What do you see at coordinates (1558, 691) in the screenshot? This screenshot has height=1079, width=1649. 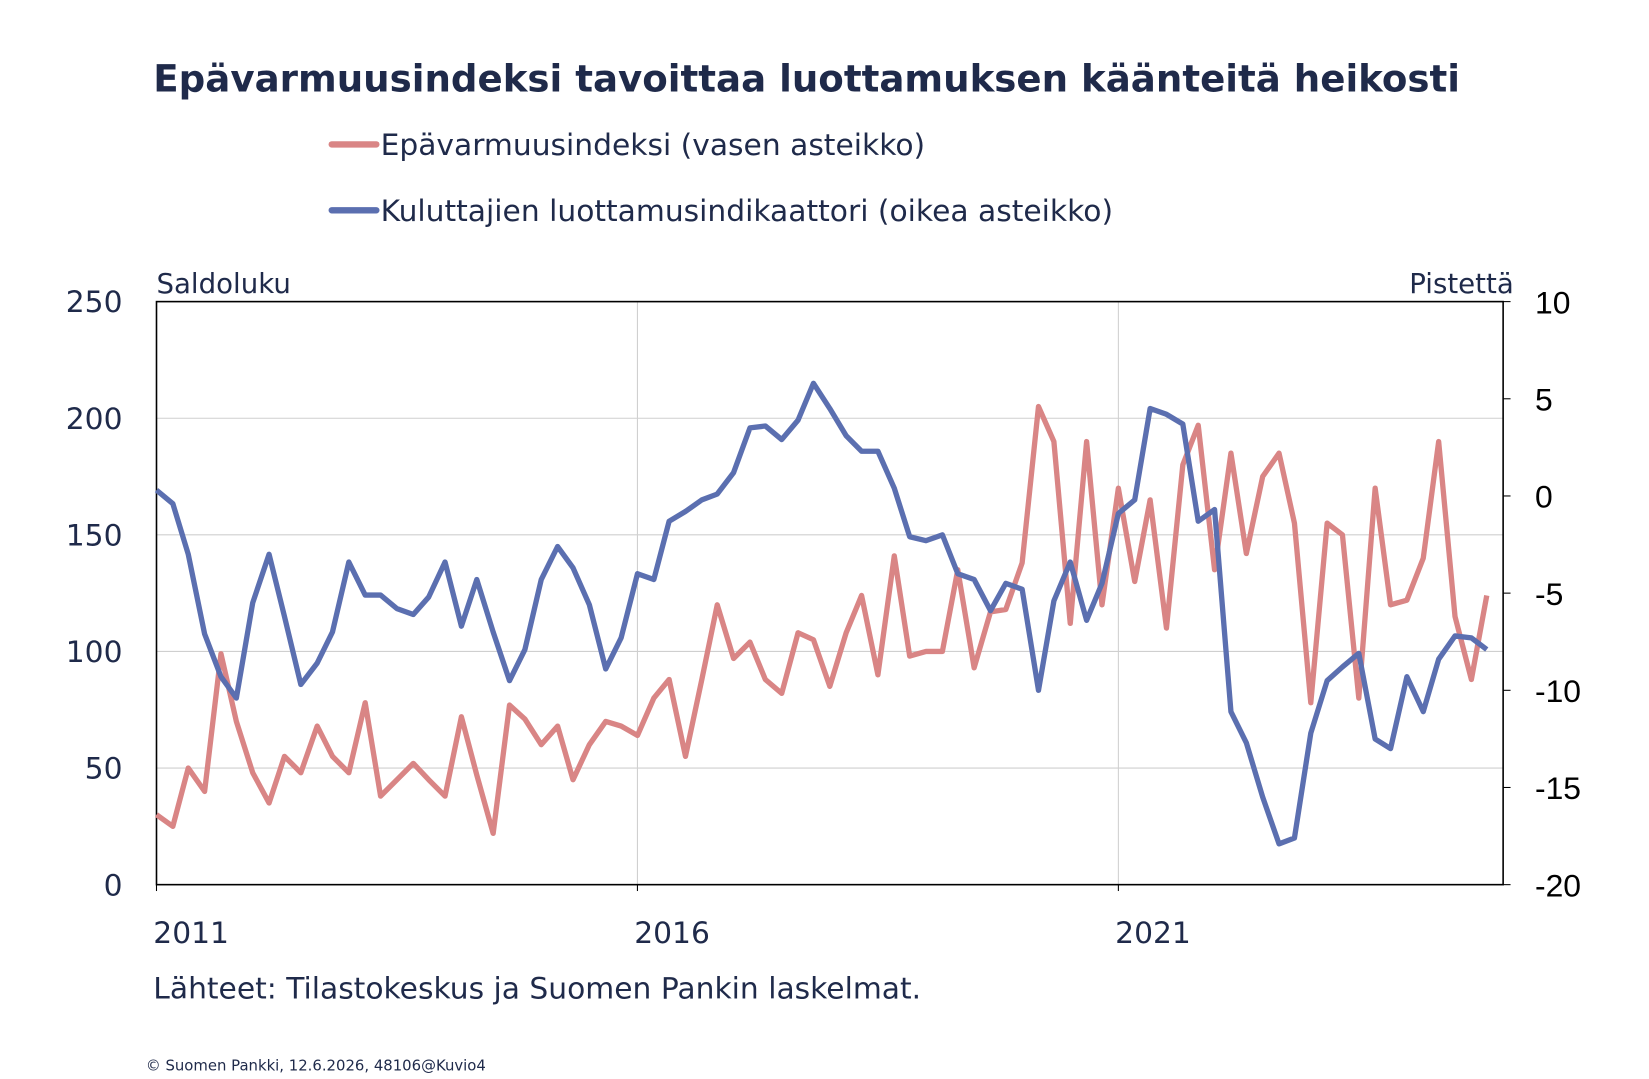 I see `y2-tick-label: -10` at bounding box center [1558, 691].